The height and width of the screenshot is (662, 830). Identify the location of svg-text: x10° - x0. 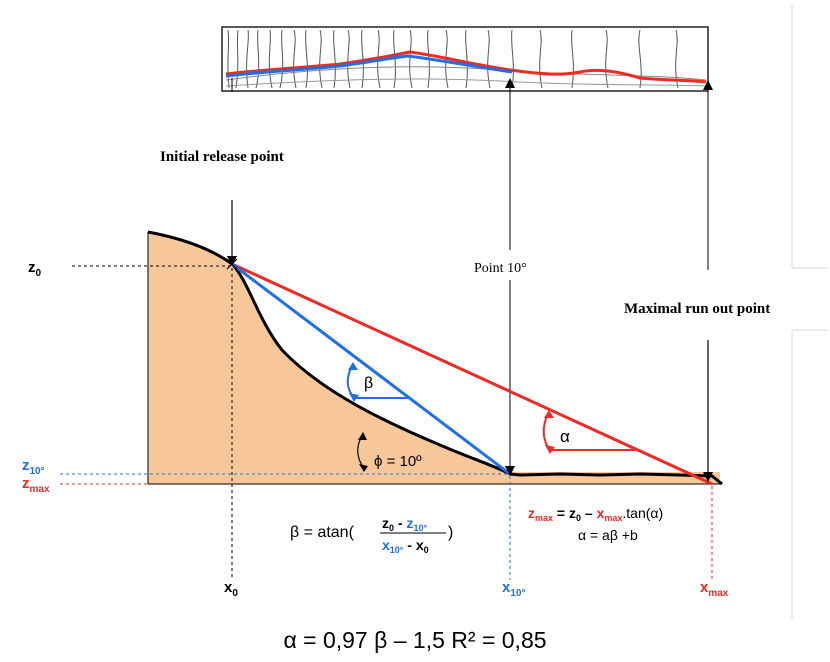
(405, 546).